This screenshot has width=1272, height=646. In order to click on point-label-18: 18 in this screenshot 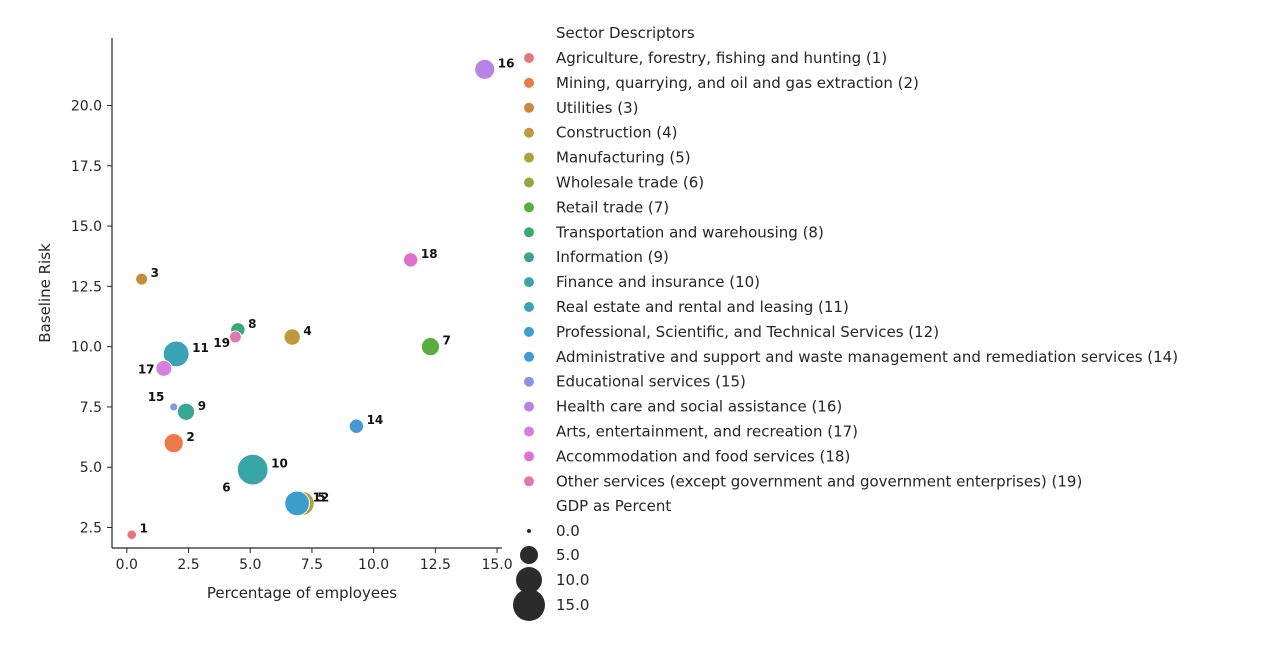, I will do `click(429, 254)`.